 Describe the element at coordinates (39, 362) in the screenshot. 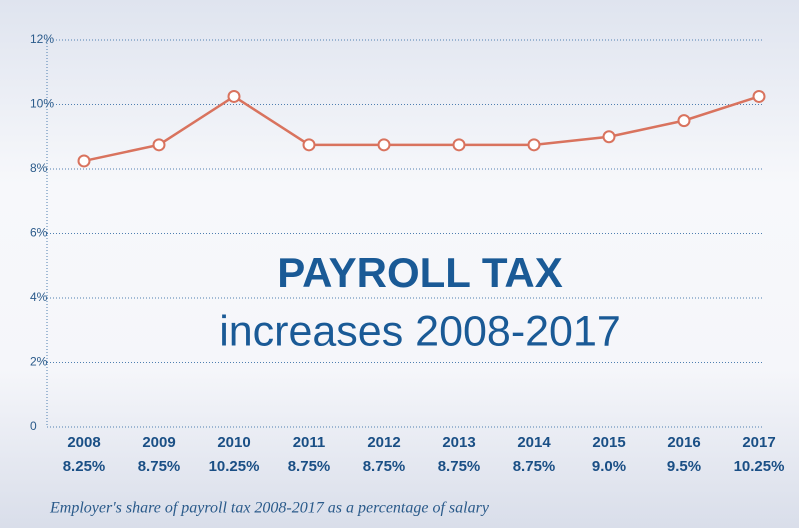

I see `y-tick-label: 2%` at that location.